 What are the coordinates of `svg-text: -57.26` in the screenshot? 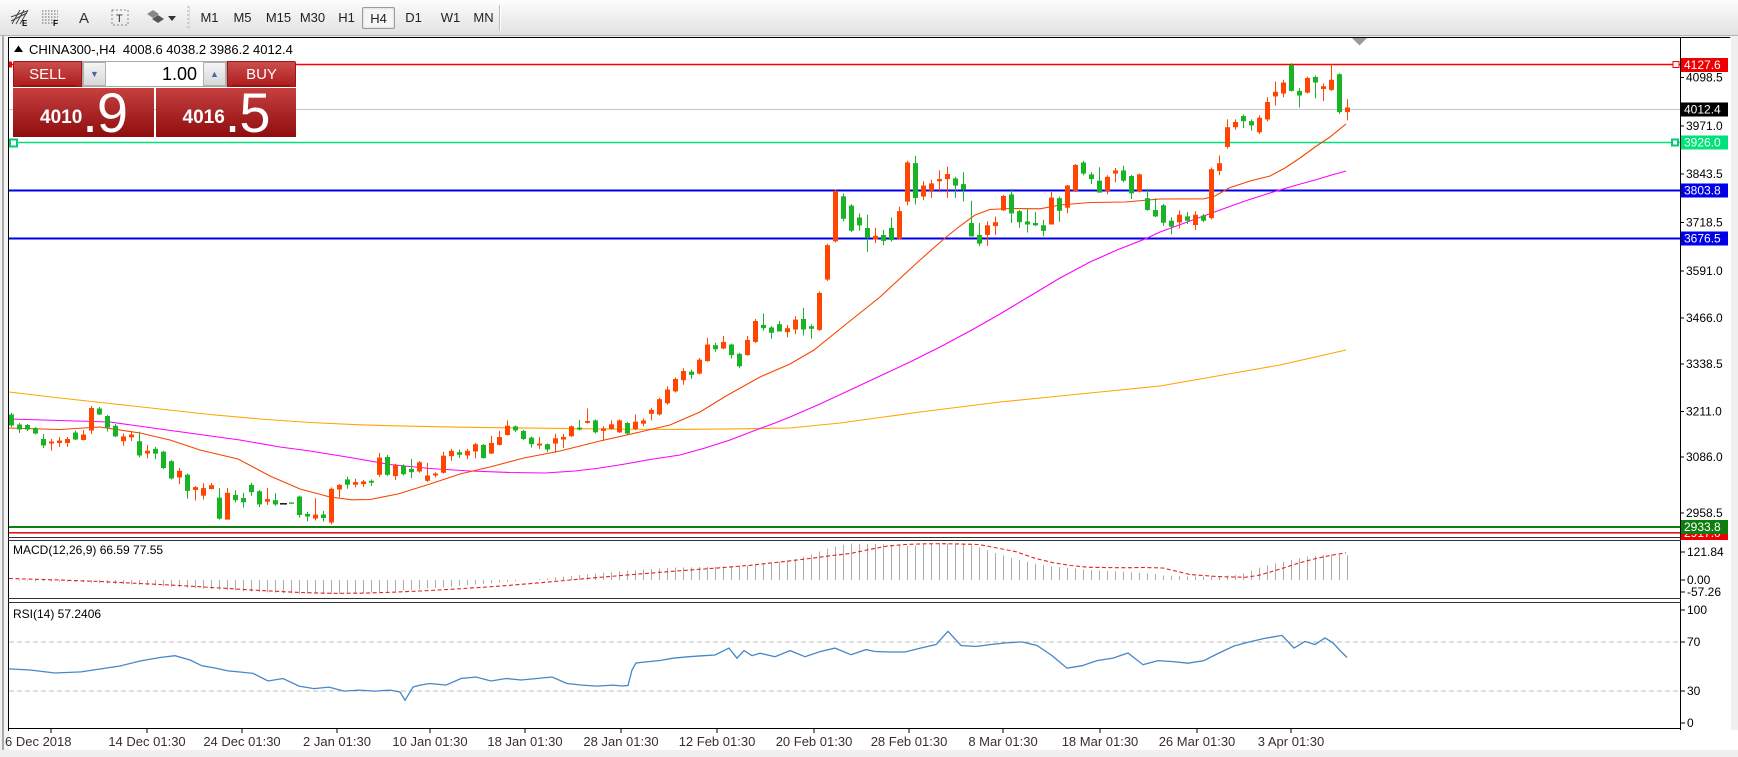 It's located at (1704, 592).